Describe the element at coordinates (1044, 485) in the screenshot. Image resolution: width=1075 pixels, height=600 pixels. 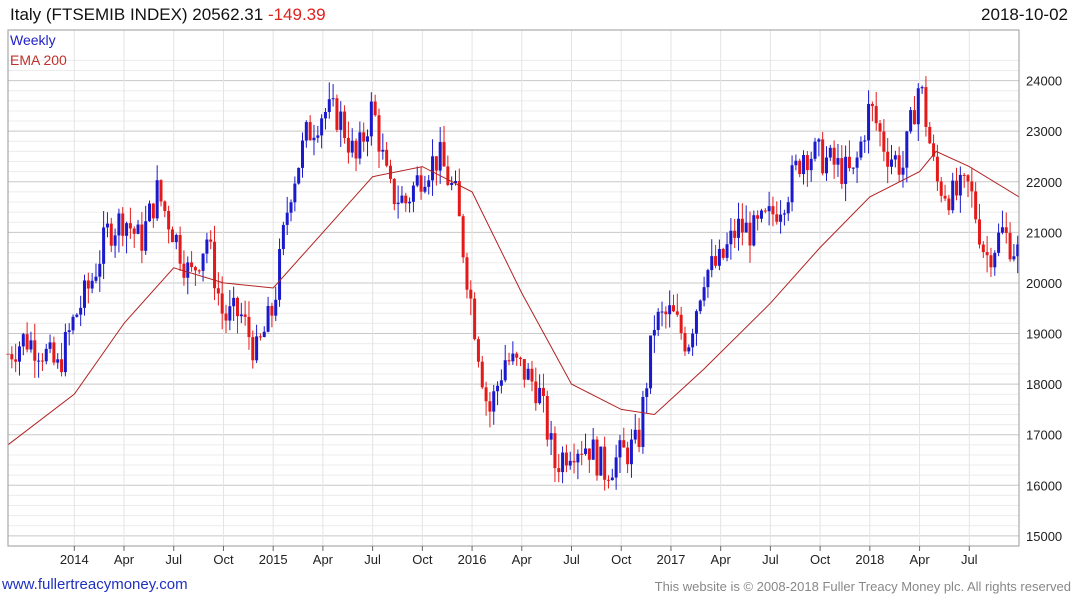
I see `y-tick-label: 16000` at that location.